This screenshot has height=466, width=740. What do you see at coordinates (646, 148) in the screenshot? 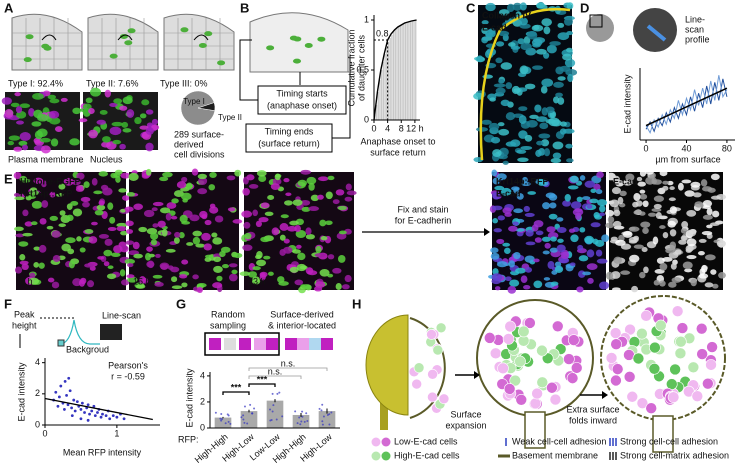
I see `x-tick-label: 0` at bounding box center [646, 148].